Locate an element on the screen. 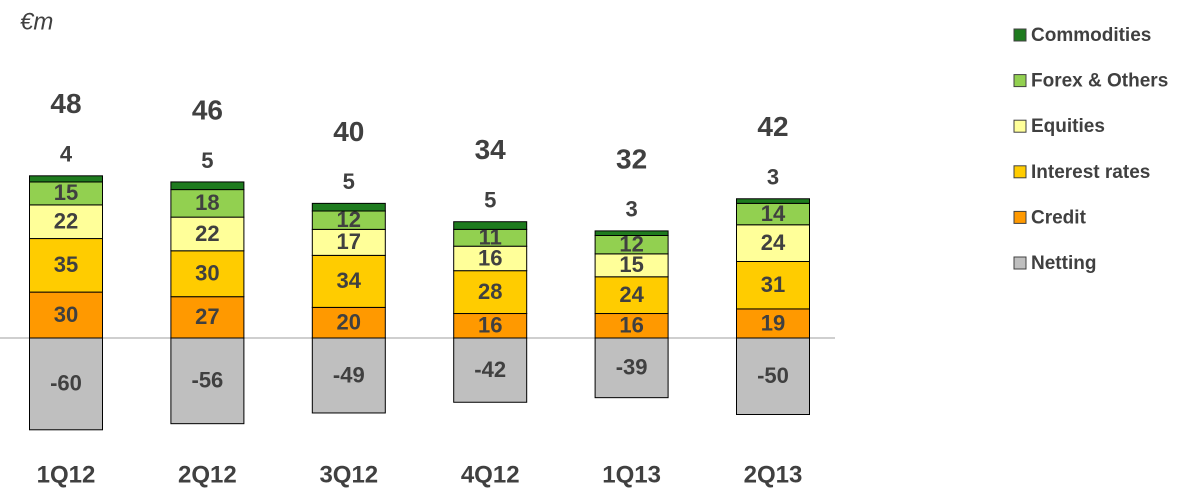 This screenshot has width=1191, height=500. value-label: -50 is located at coordinates (773, 375).